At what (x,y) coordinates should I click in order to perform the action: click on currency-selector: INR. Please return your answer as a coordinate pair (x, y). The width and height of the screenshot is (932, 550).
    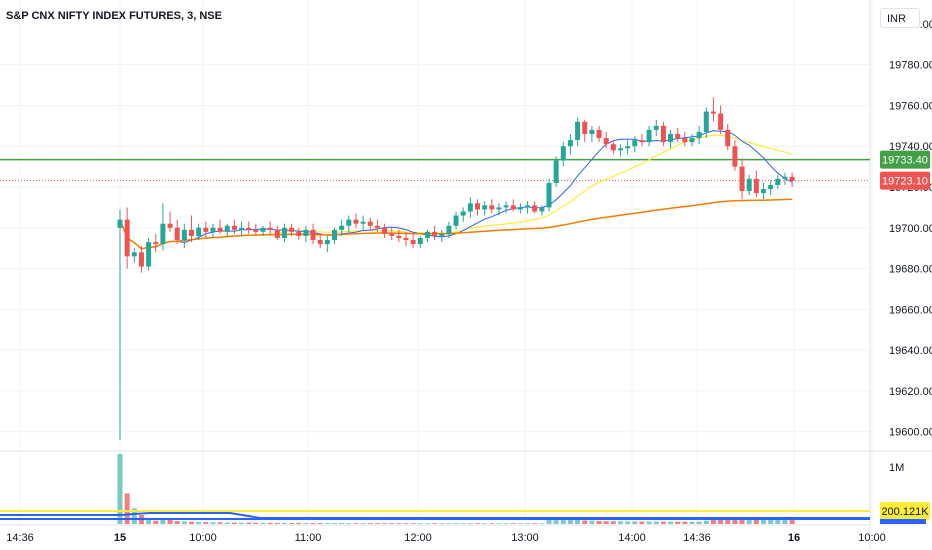
    Looking at the image, I should click on (900, 18).